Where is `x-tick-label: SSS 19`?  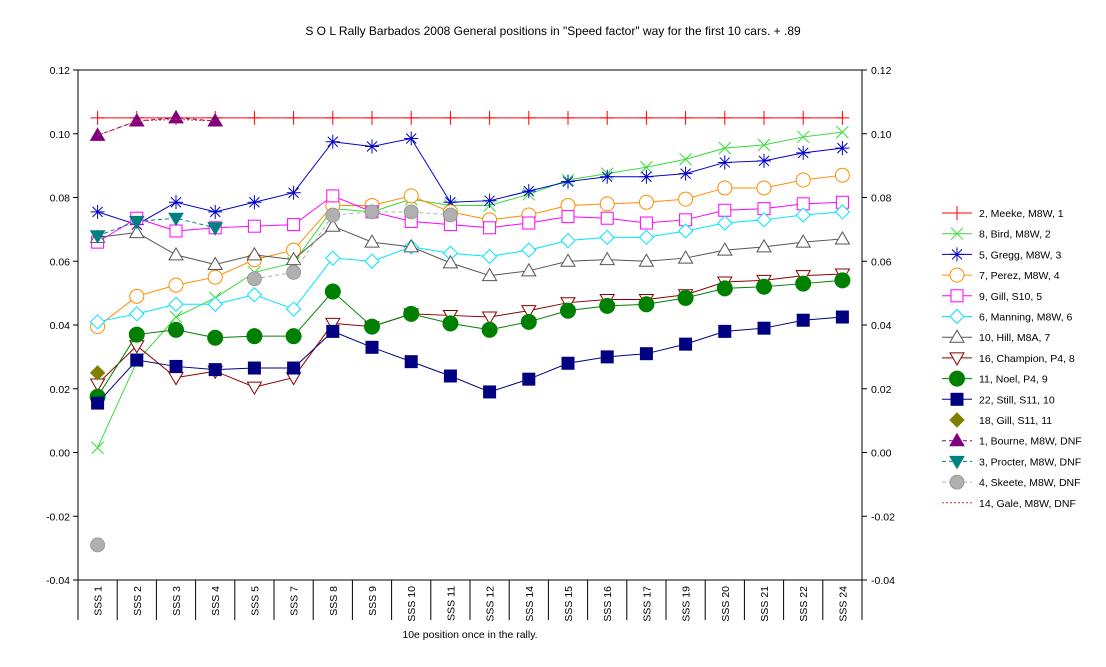 x-tick-label: SSS 19 is located at coordinates (687, 604).